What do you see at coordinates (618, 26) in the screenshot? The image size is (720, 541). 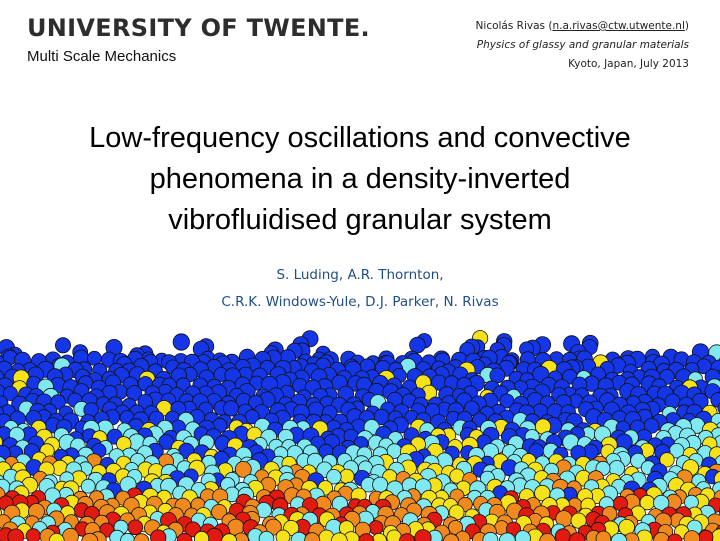 I see `presenter-email-link: n.a.rivas@ctw.utwente.nl` at bounding box center [618, 26].